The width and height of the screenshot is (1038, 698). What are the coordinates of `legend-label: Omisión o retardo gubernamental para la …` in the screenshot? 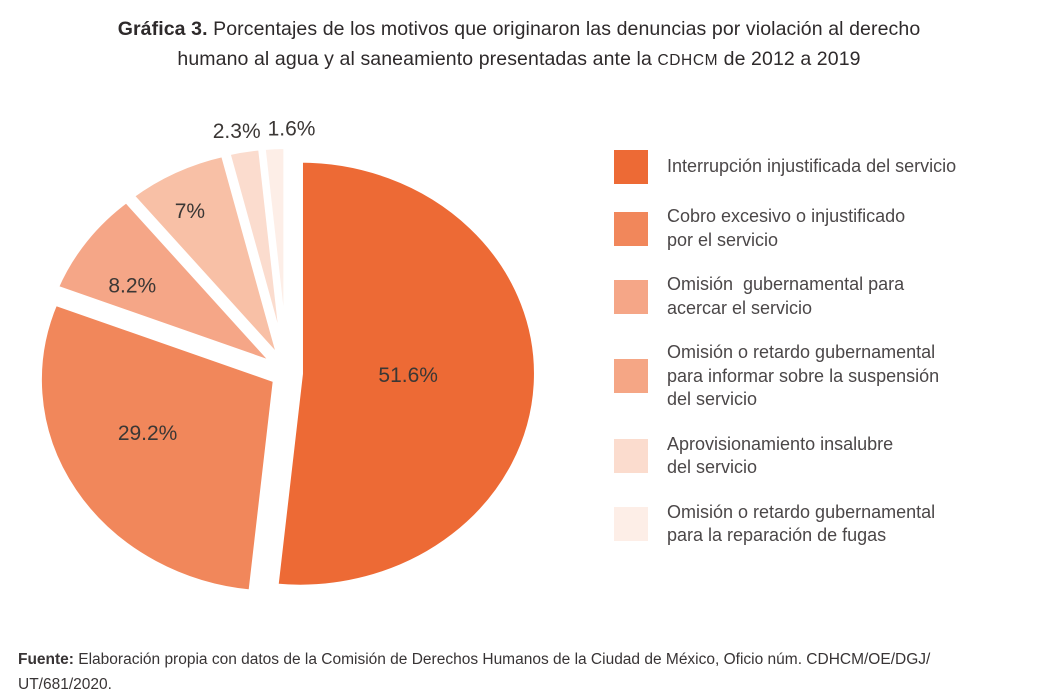 It's located at (801, 523).